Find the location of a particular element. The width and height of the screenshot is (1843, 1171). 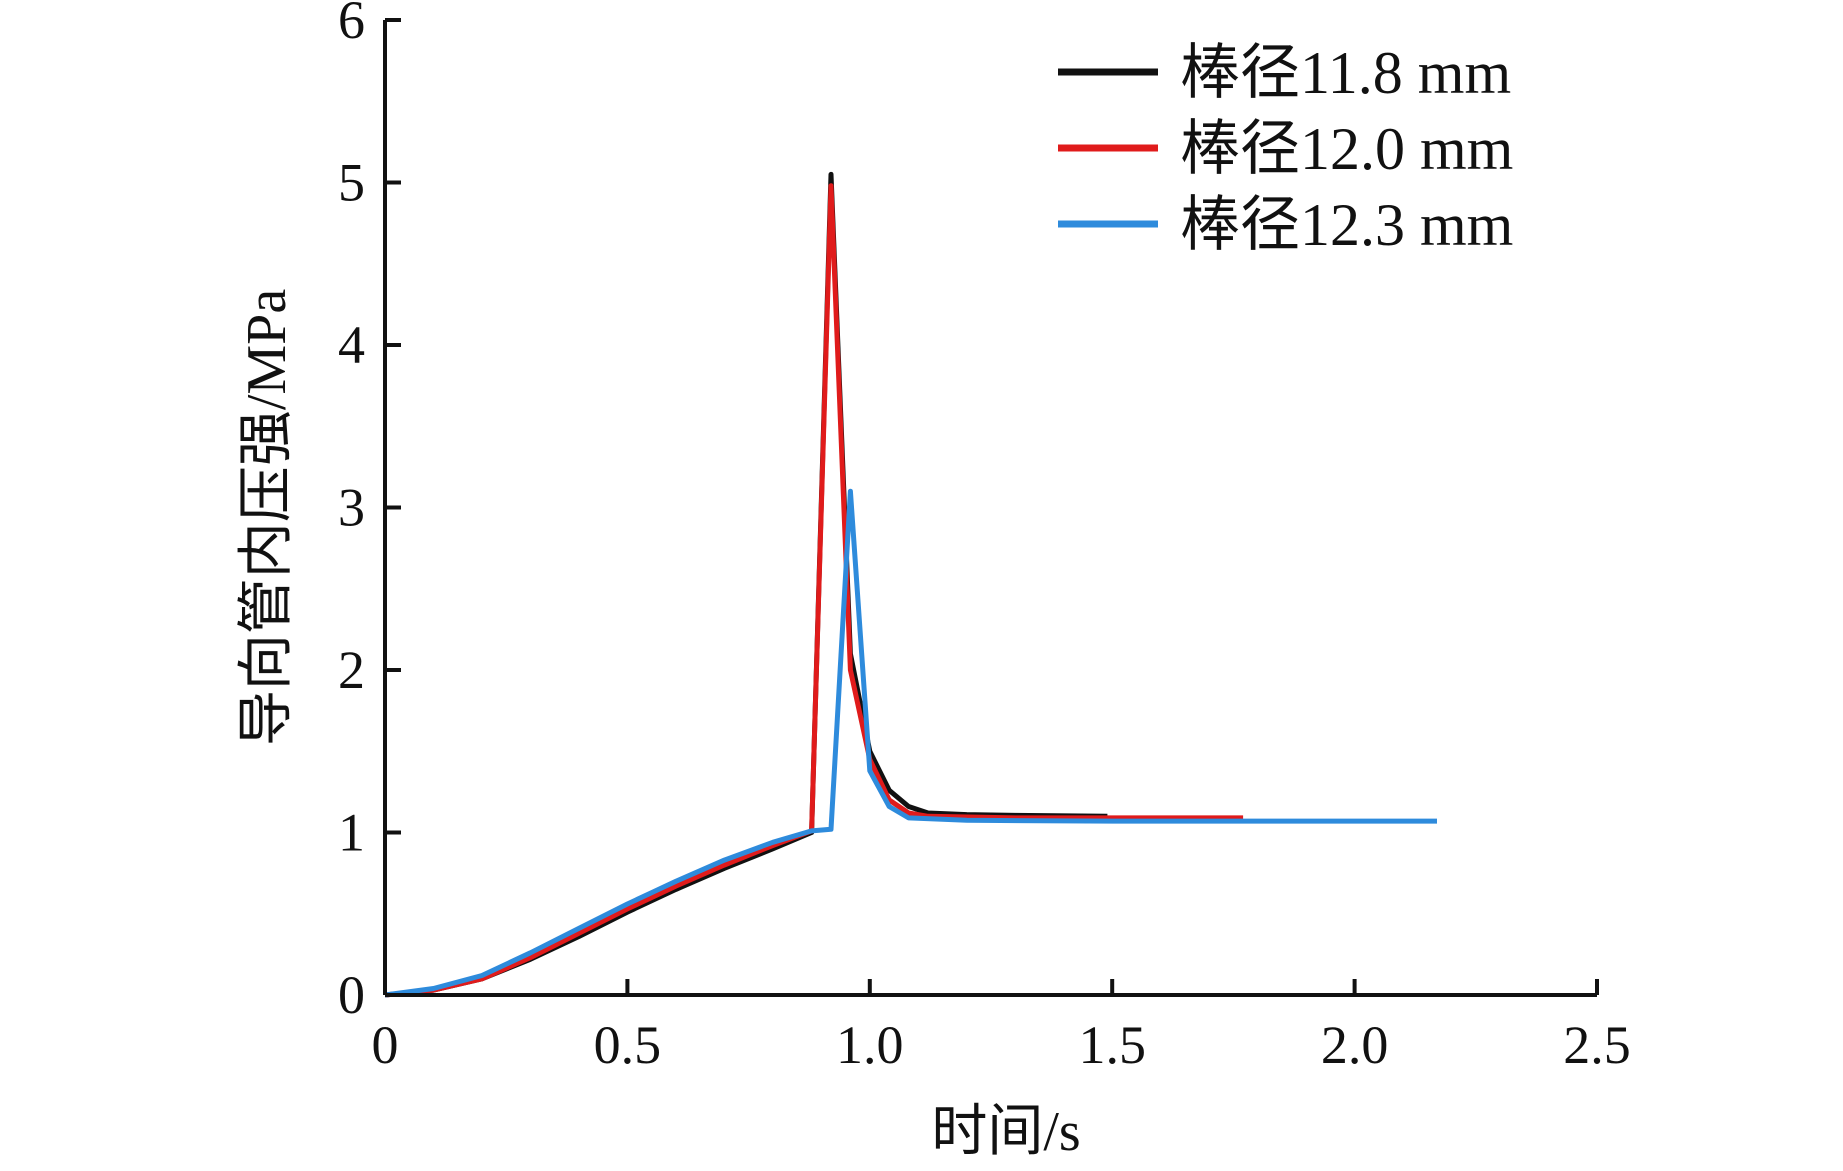

x-tick-label: 0 is located at coordinates (385, 1045).